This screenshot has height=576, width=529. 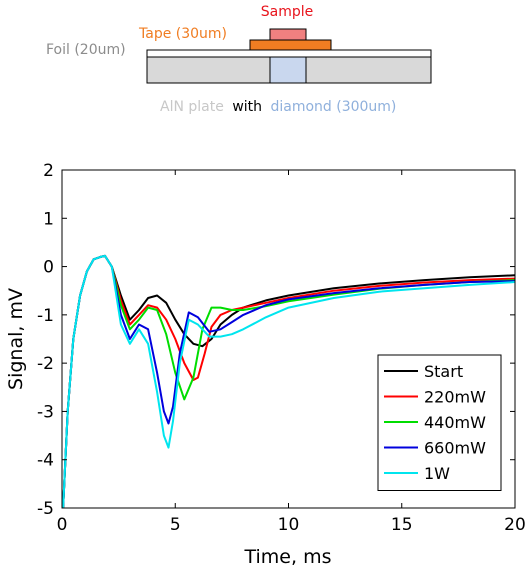 I want to click on x-tick-label-2: 10, so click(x=289, y=525).